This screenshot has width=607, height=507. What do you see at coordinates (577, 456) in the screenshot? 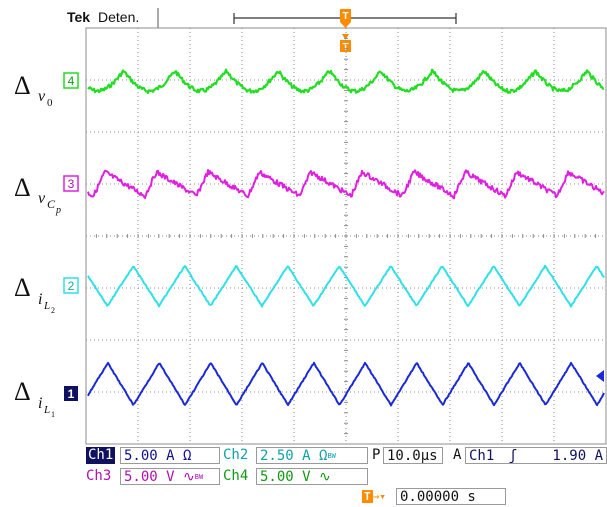
I see `trigger-level: 1.90 A` at bounding box center [577, 456].